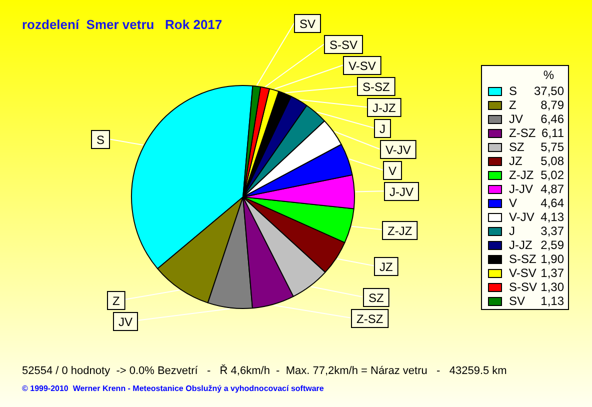  Describe the element at coordinates (521, 189) in the screenshot. I see `legend-label: J-JV` at that location.